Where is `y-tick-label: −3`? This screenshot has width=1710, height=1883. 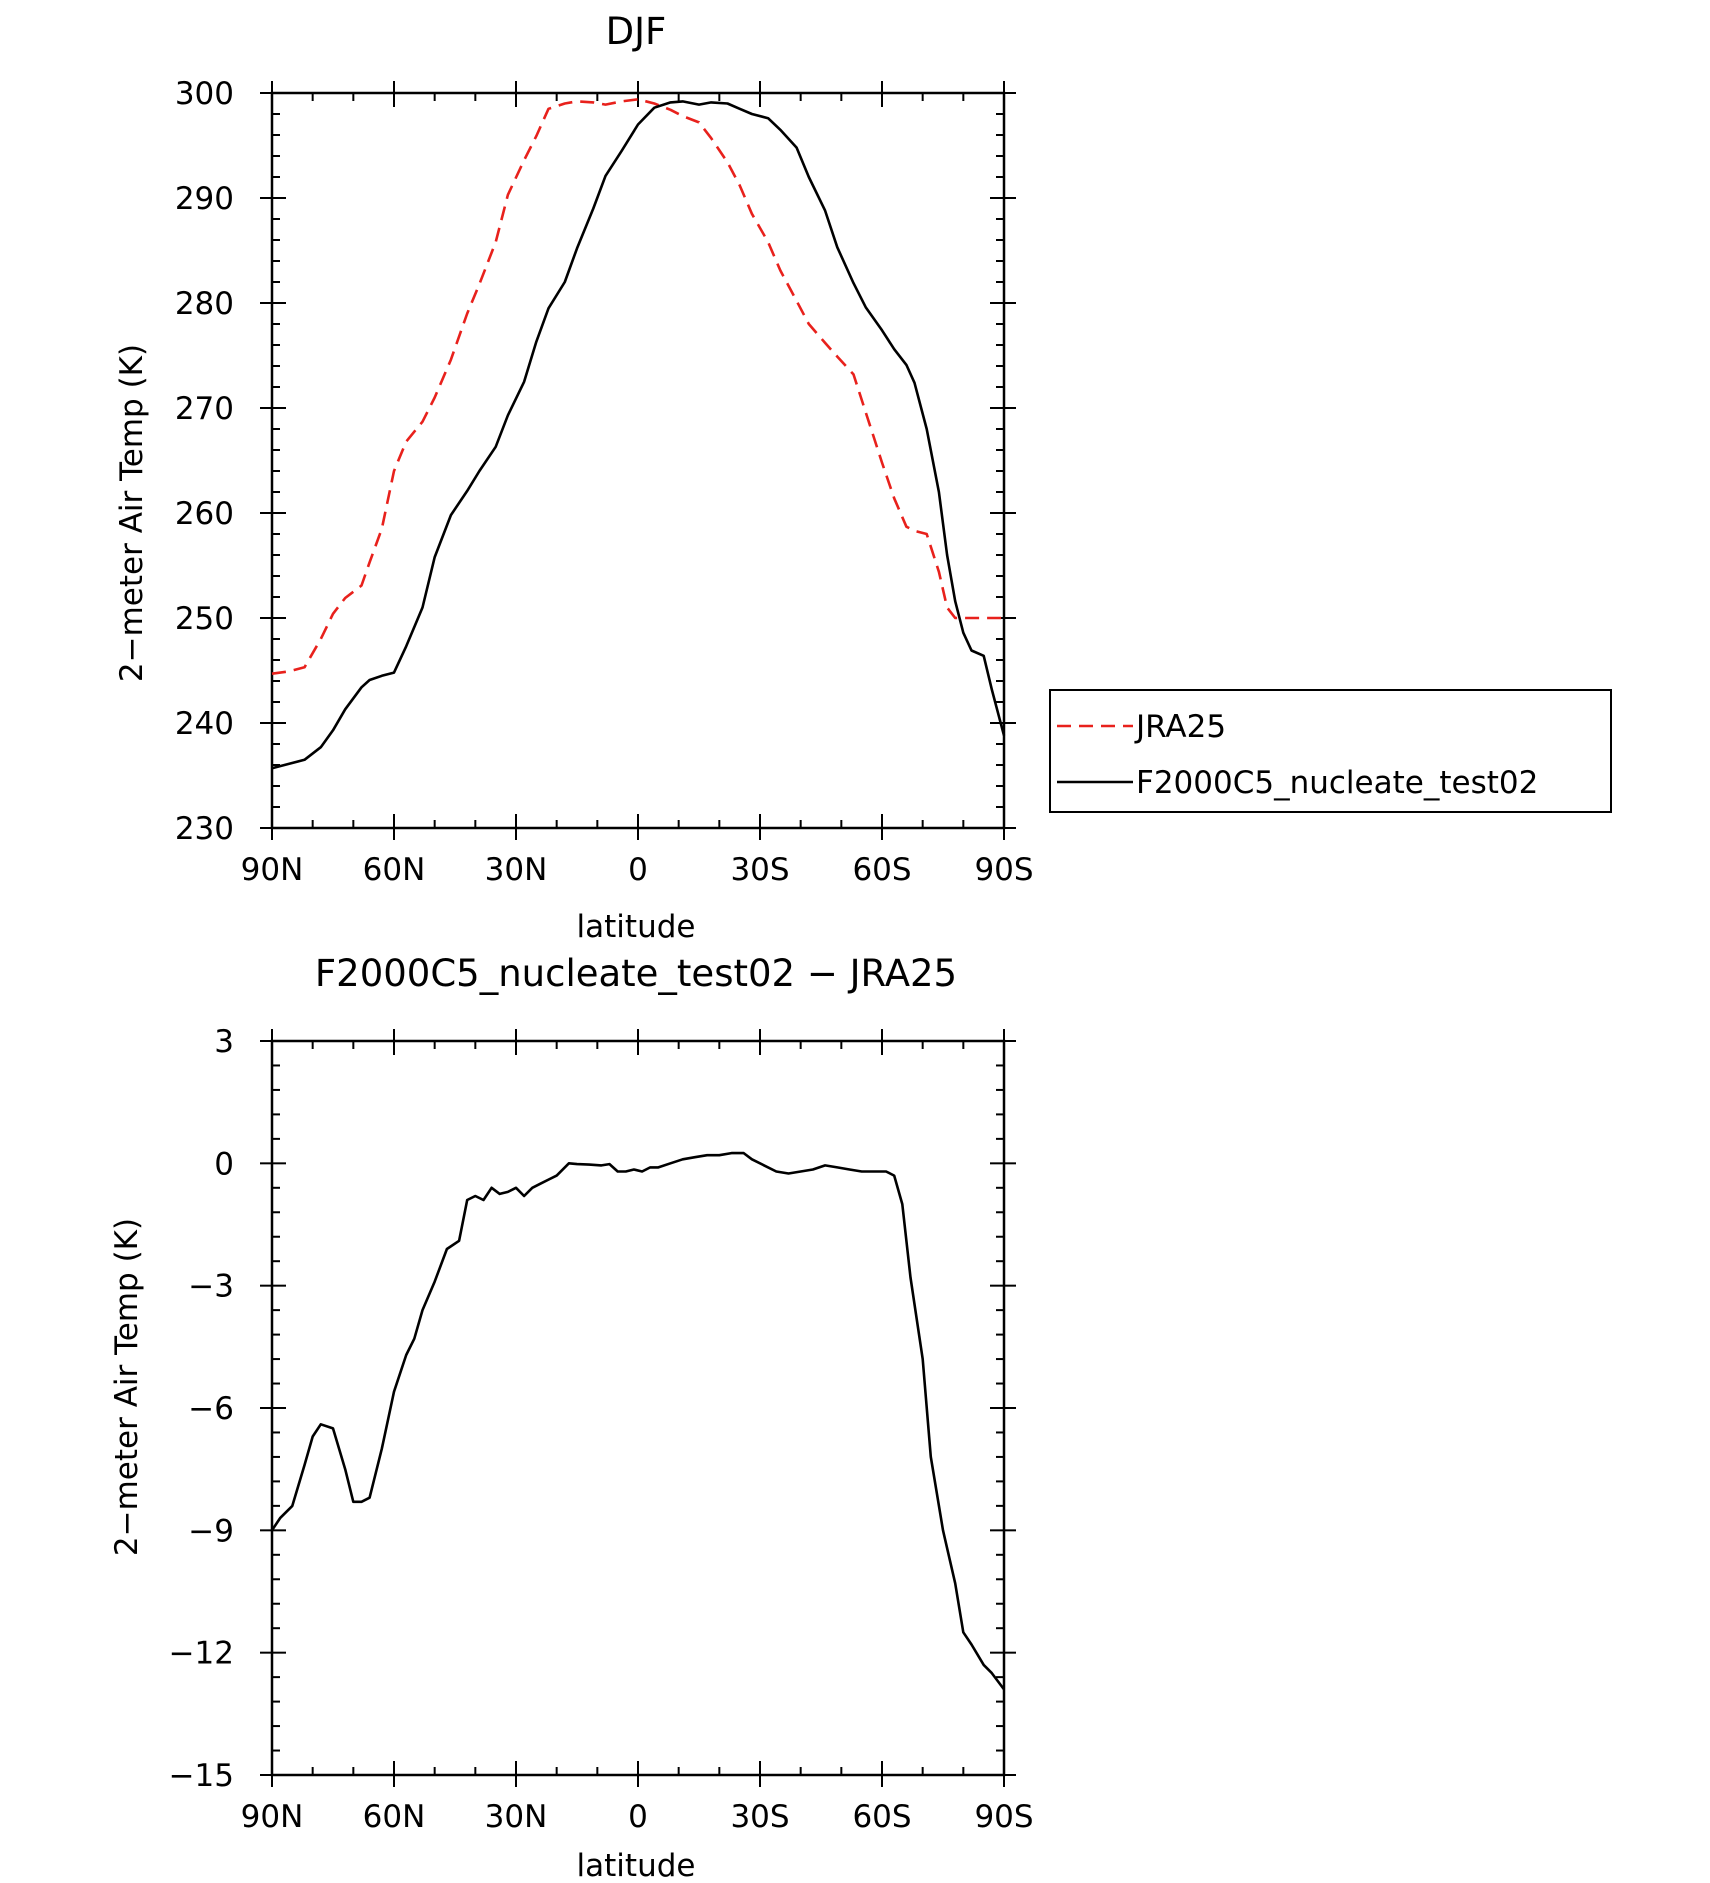 y-tick-label: −3 is located at coordinates (211, 1287).